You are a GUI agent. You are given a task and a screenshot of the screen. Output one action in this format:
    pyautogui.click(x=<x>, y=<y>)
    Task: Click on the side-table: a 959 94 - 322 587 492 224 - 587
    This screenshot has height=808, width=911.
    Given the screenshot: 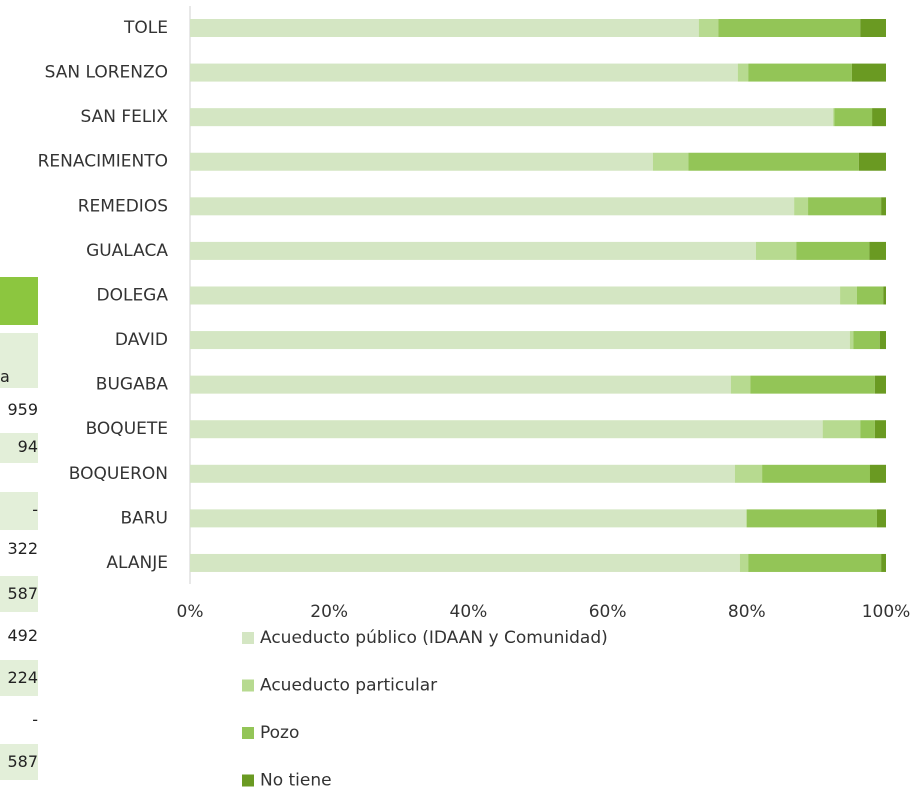 What is the action you would take?
    pyautogui.click(x=20, y=404)
    